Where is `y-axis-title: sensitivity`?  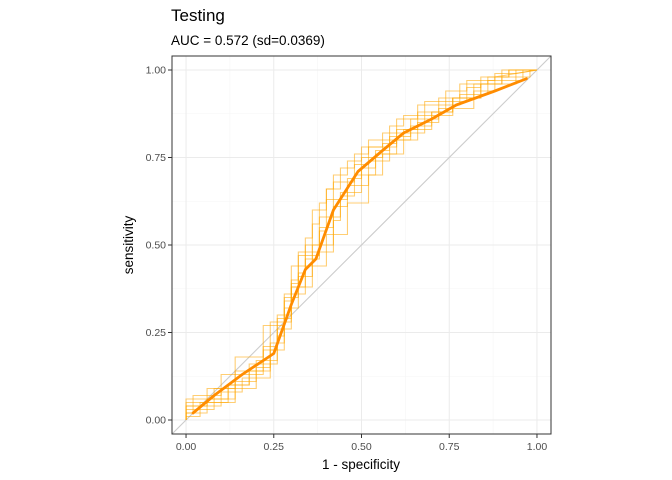
y-axis-title: sensitivity is located at coordinates (128, 244).